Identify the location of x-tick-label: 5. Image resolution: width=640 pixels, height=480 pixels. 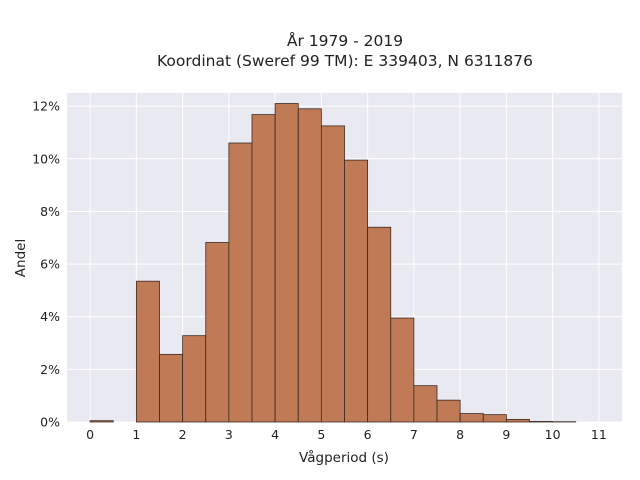
(321, 434).